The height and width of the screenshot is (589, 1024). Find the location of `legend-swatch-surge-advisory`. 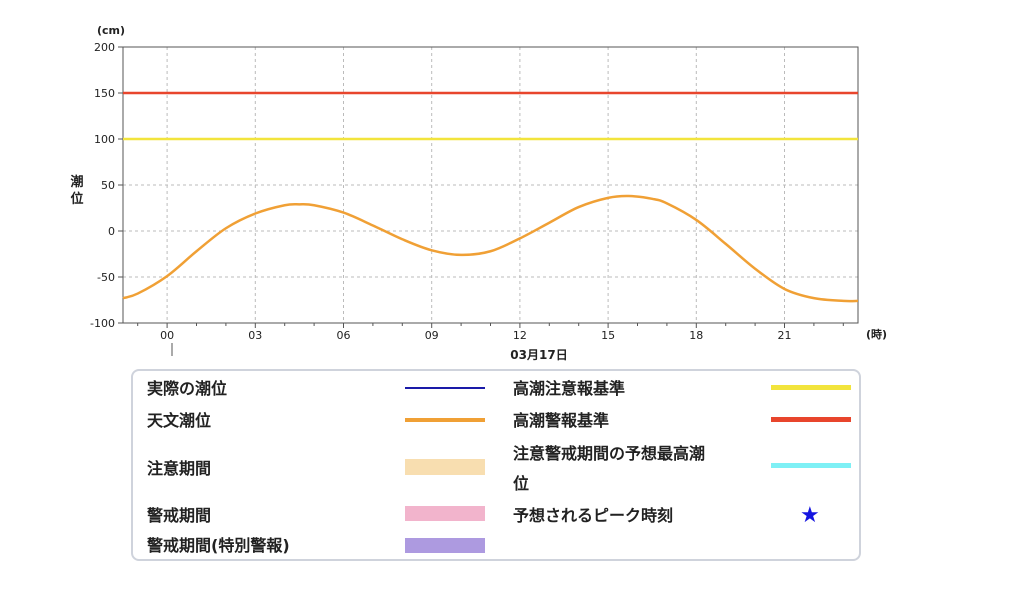

legend-swatch-surge-advisory is located at coordinates (811, 387).